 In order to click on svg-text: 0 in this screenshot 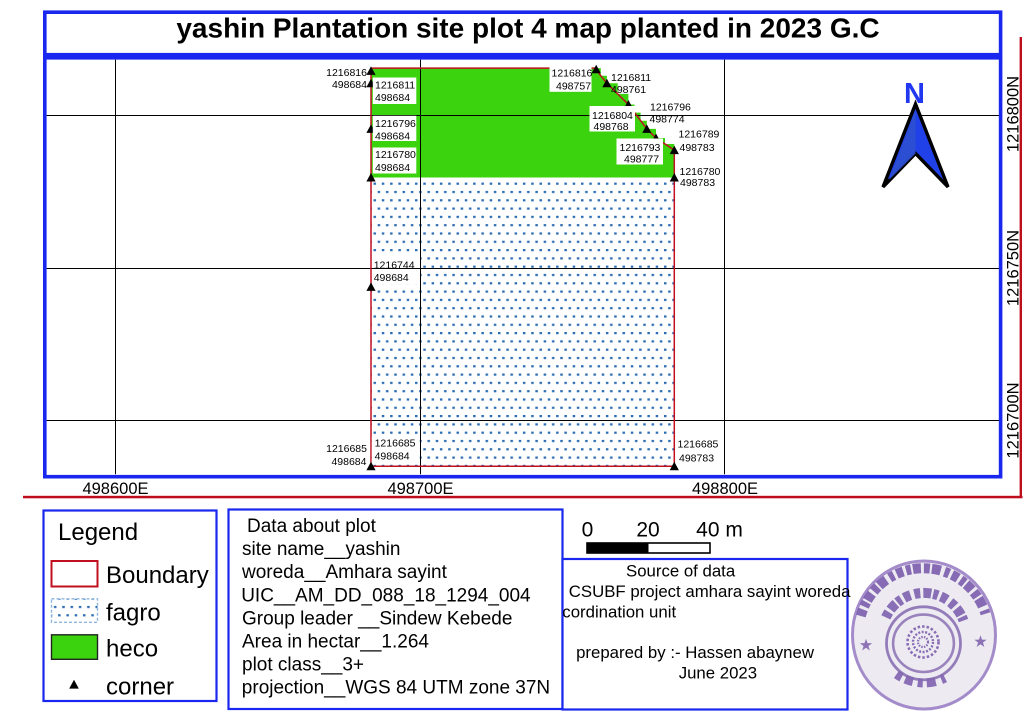, I will do `click(588, 530)`.